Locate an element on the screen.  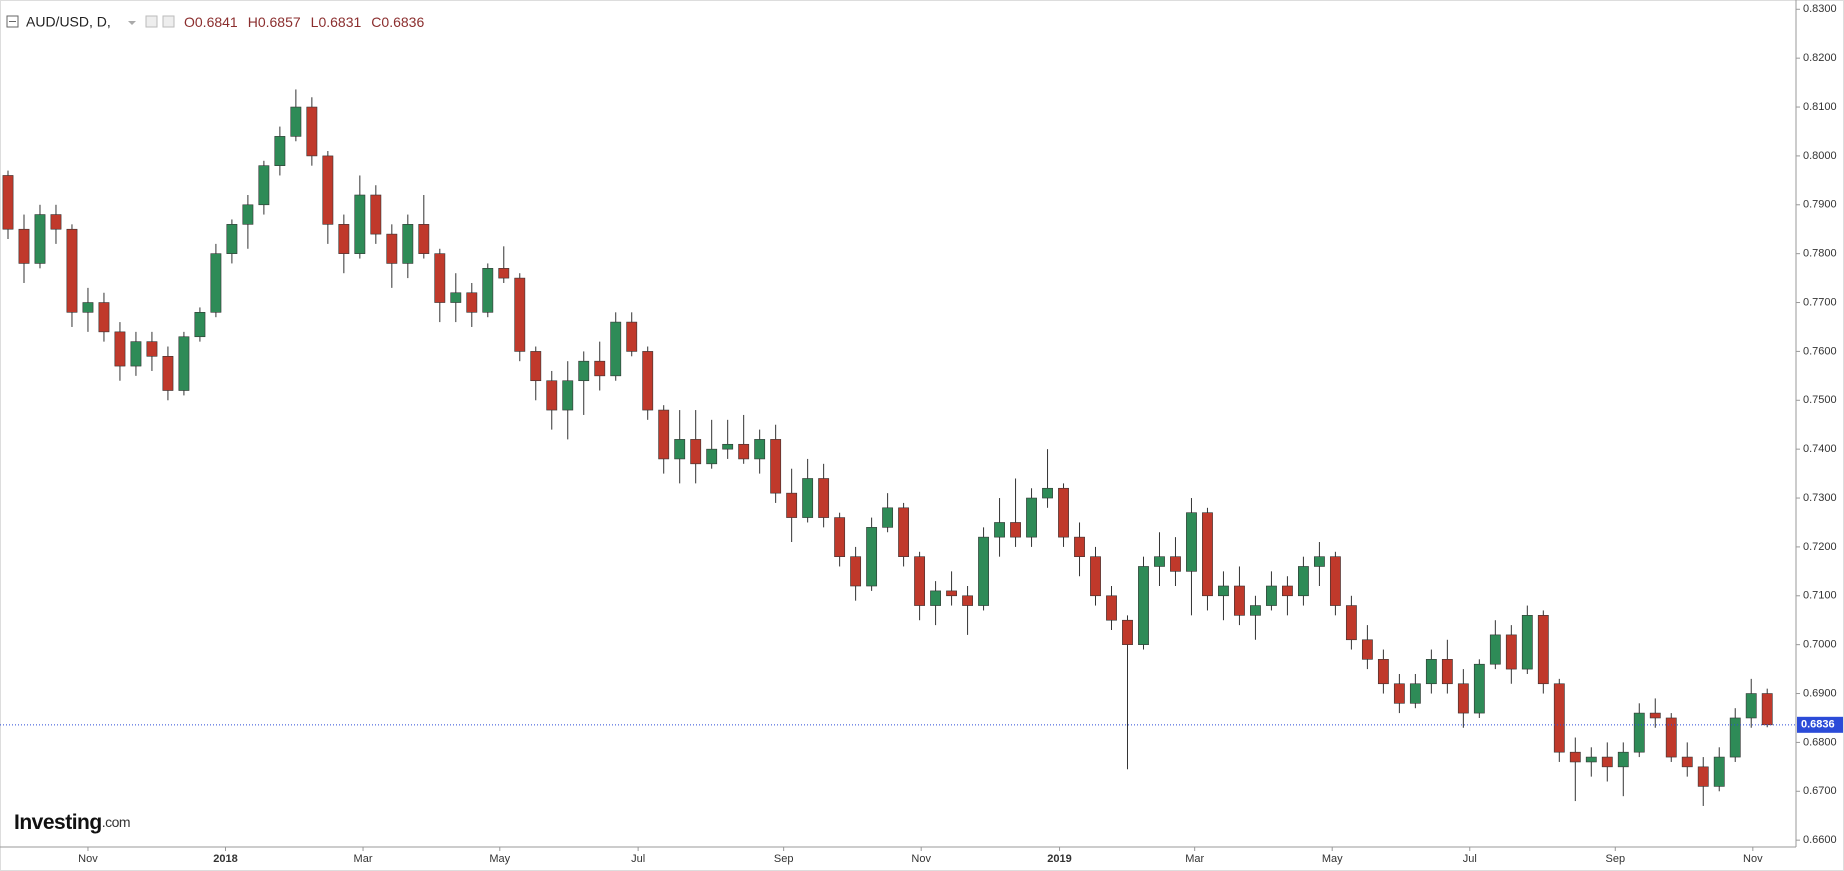
y-tick-label: 0.8000 is located at coordinates (1820, 156).